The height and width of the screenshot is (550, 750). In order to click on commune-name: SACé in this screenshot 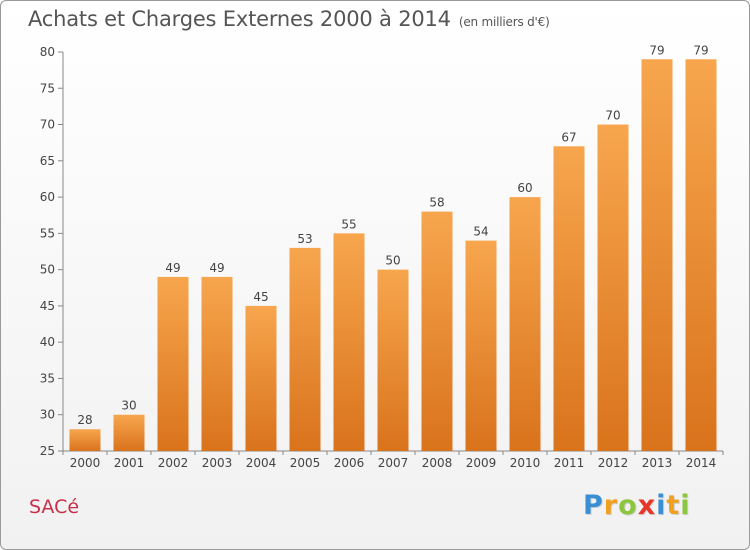, I will do `click(54, 507)`.